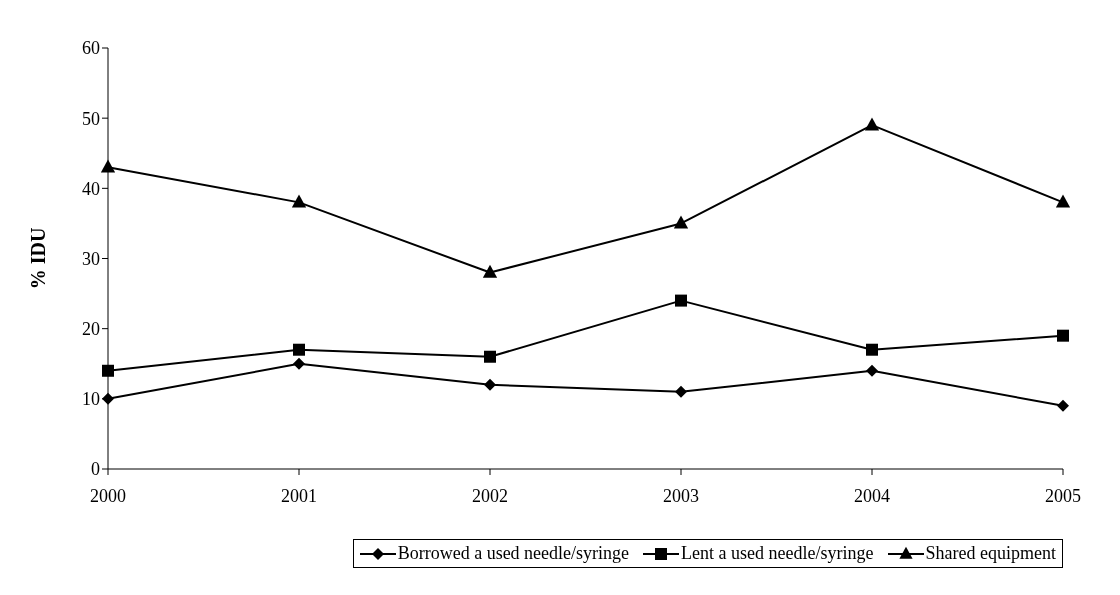  I want to click on x-tick-label: 2001, so click(299, 495).